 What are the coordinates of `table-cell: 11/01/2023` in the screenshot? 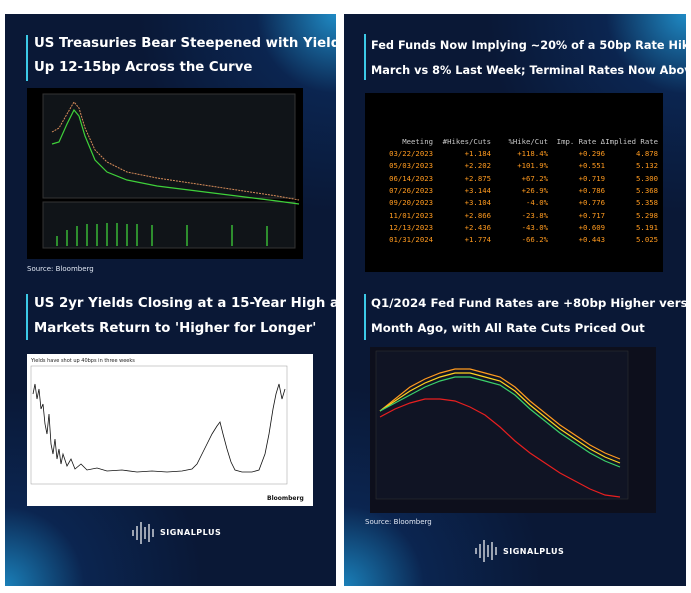 It's located at (411, 215).